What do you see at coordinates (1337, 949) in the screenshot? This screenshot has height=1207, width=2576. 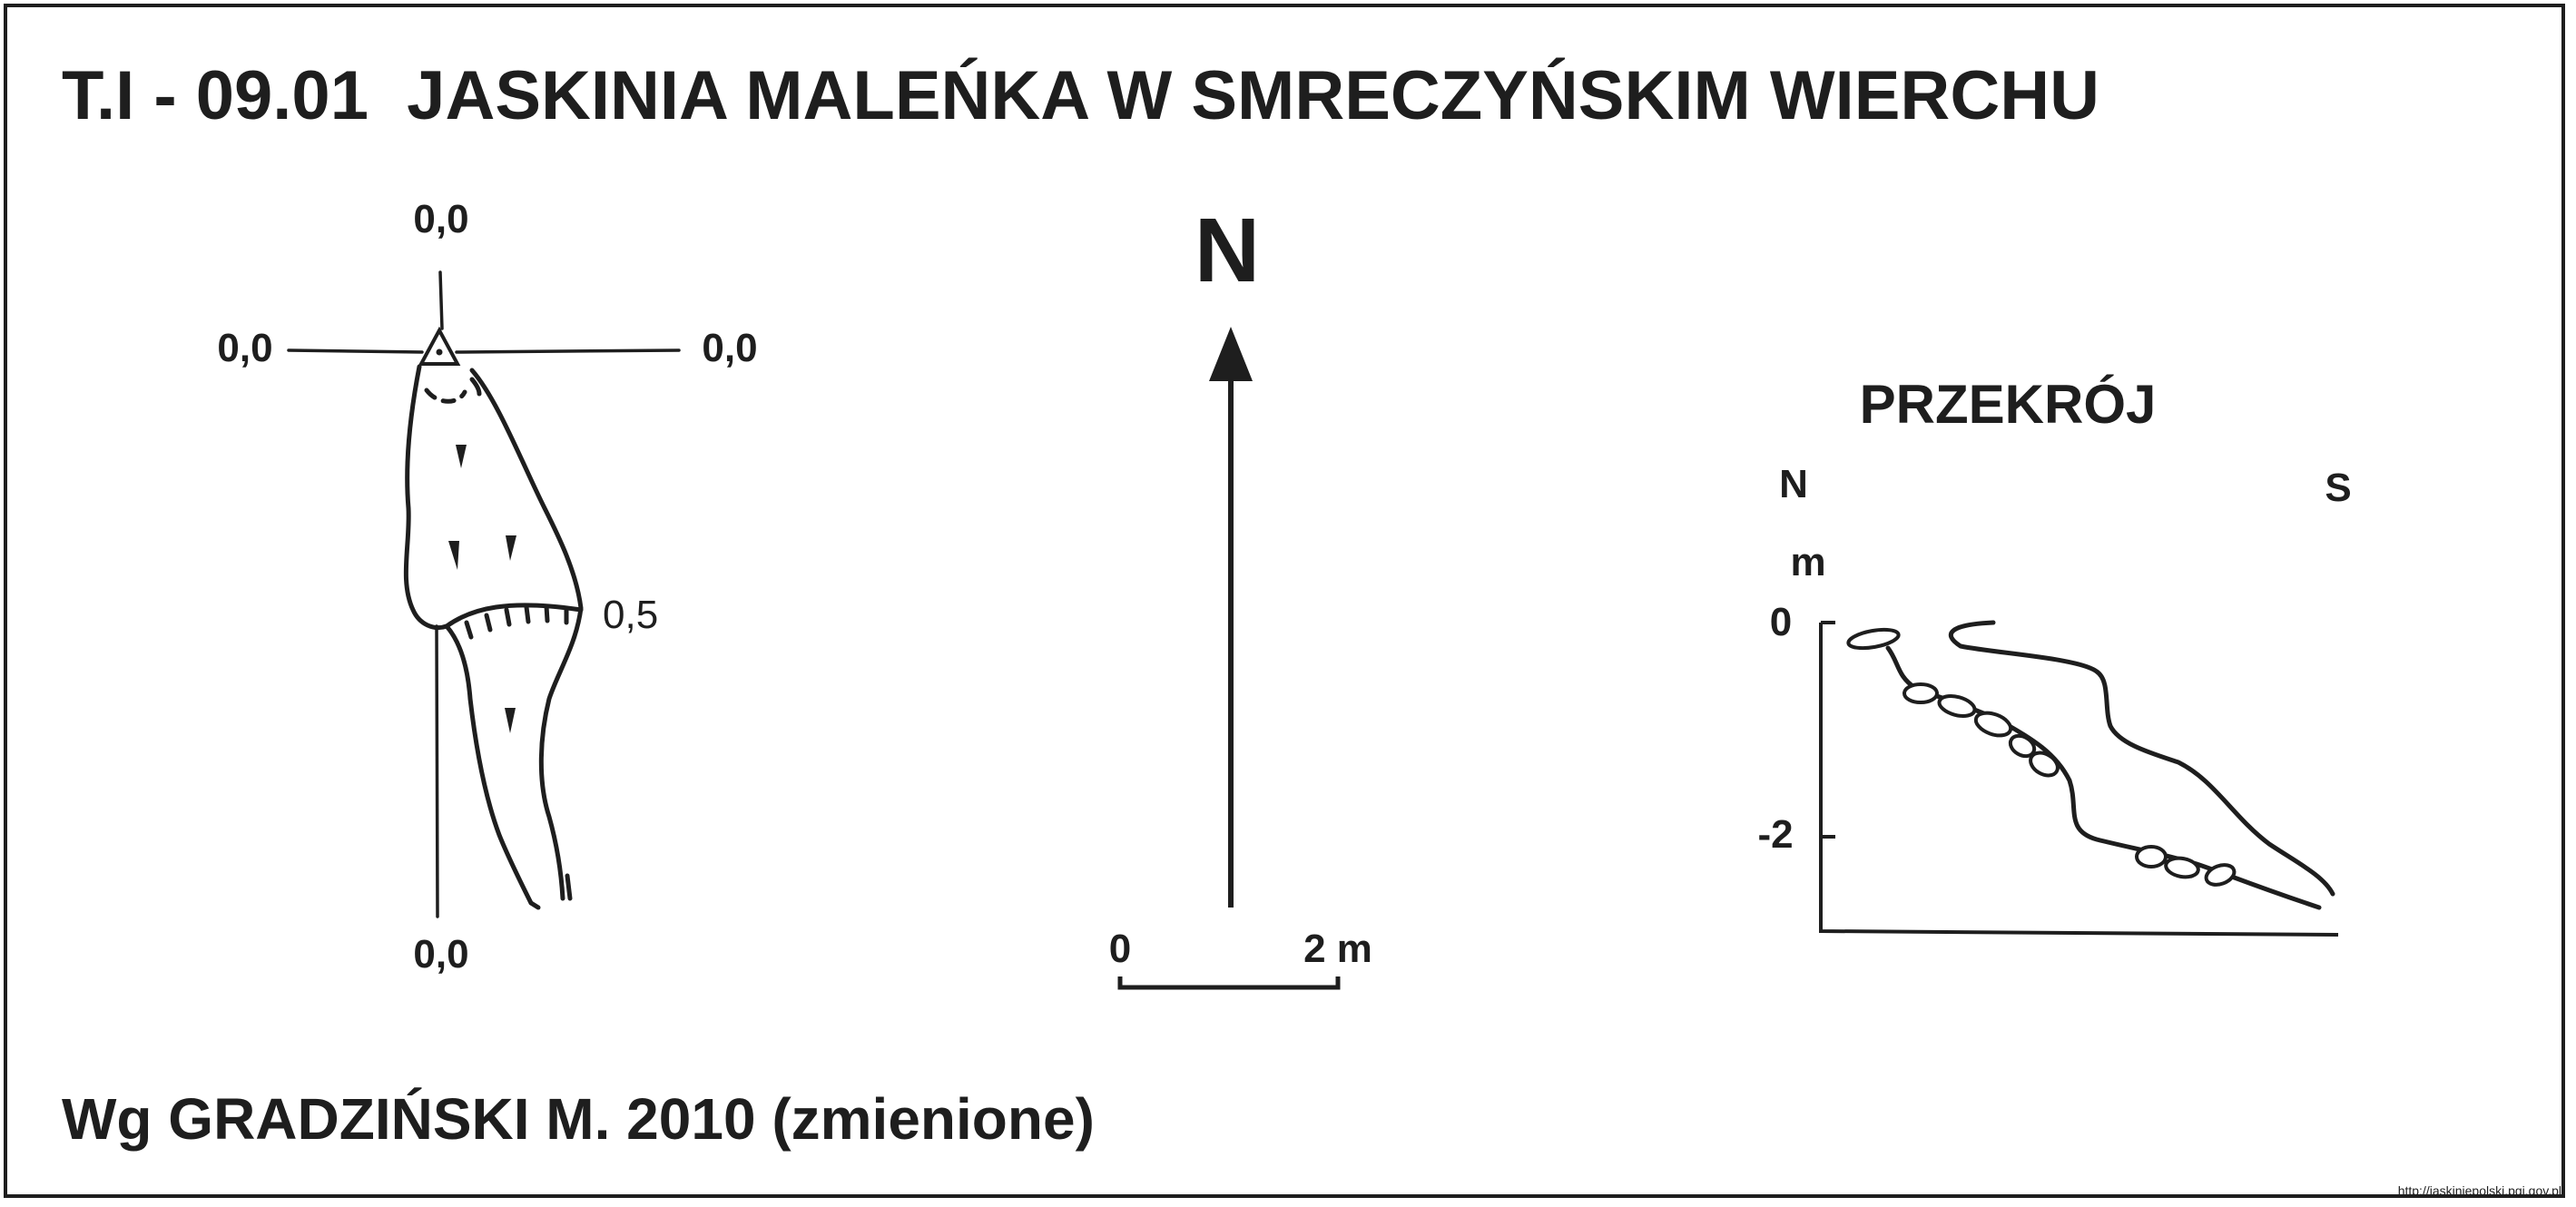 I see `scale-label-end: 2 m` at bounding box center [1337, 949].